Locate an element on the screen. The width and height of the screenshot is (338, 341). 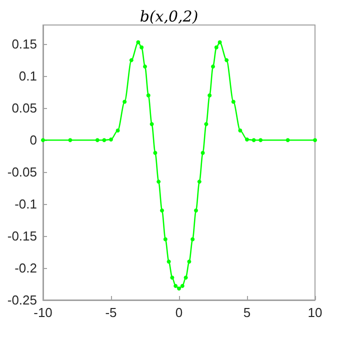
x-tick-label: 0 is located at coordinates (179, 312).